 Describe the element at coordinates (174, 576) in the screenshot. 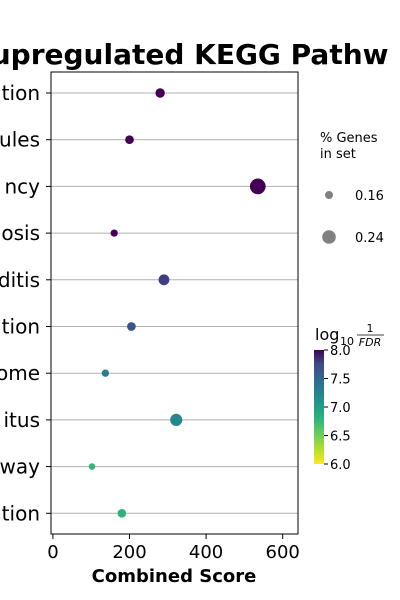

I see `x-axis-label: Combined Score` at that location.